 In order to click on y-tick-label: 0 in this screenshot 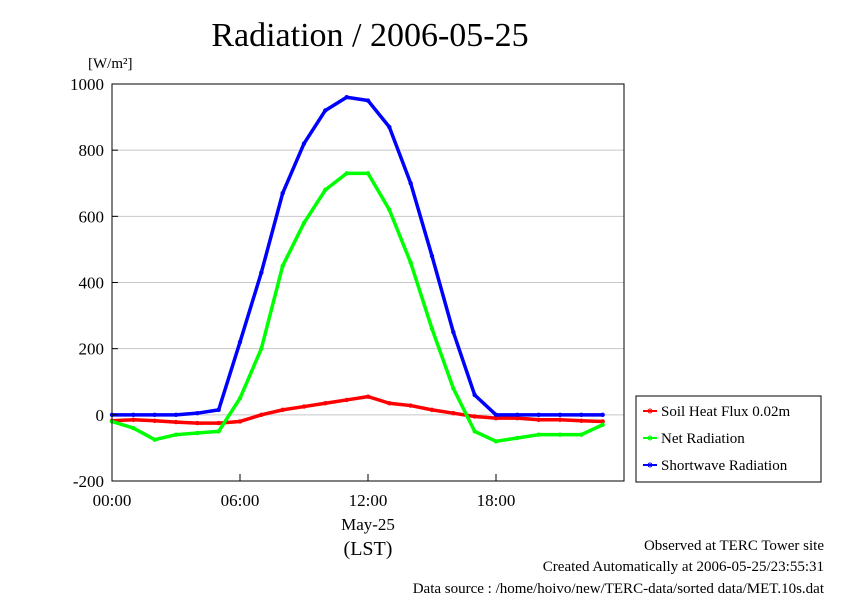, I will do `click(100, 415)`.